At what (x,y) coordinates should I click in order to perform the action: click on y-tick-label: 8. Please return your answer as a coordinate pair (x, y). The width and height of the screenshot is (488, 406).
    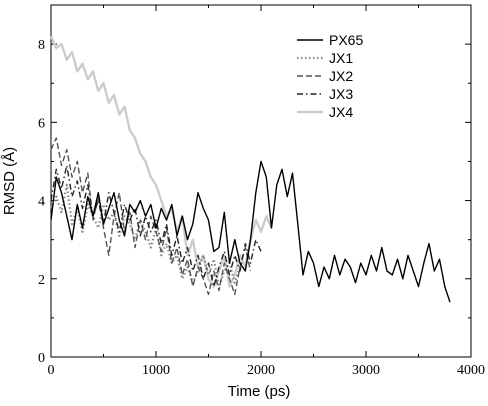
    Looking at the image, I should click on (41, 45).